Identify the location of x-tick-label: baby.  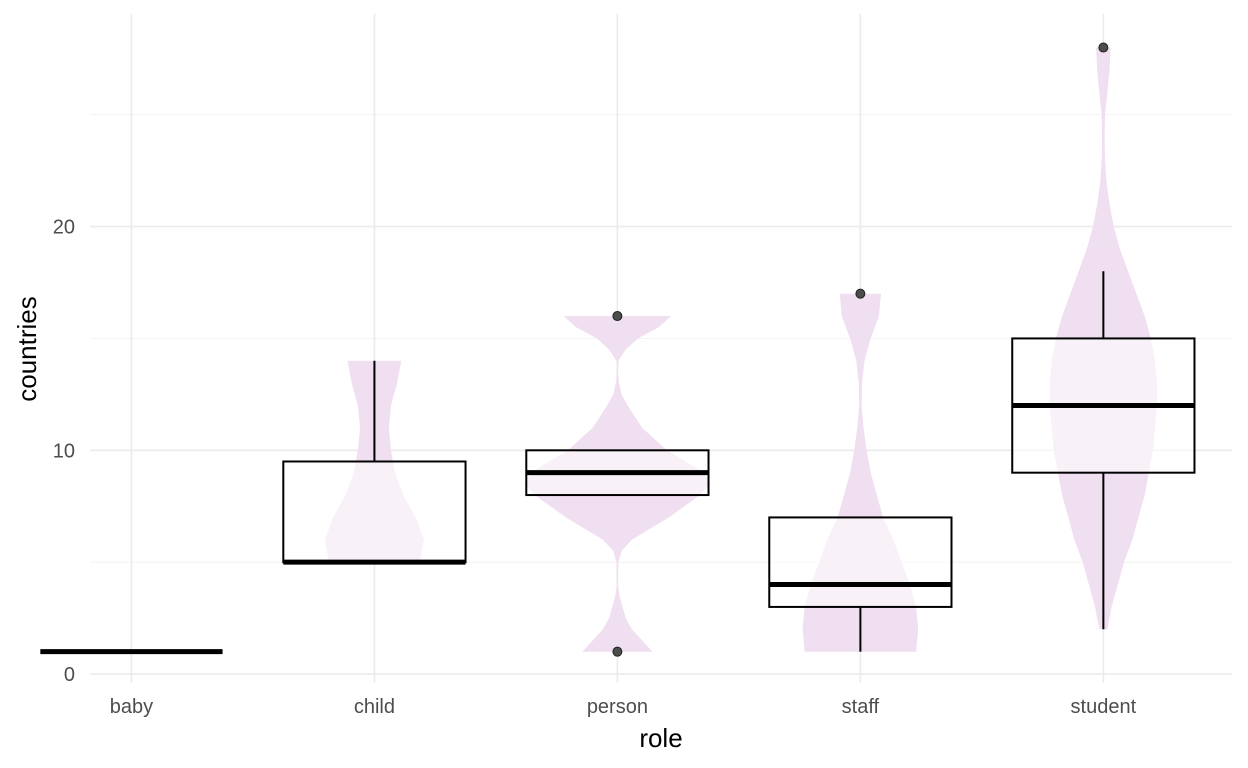
(131, 707).